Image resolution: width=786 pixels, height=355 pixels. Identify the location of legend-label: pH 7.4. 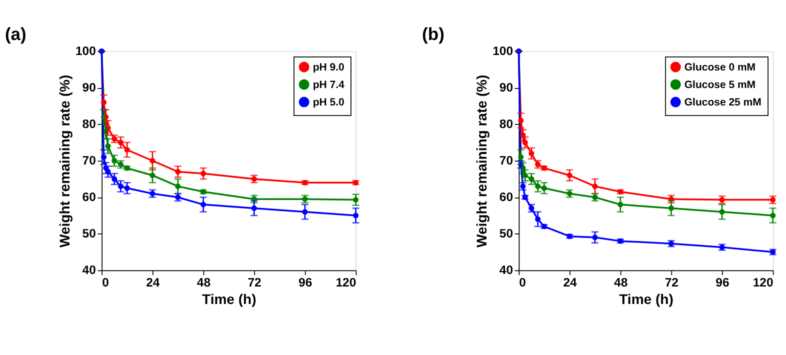
(328, 85).